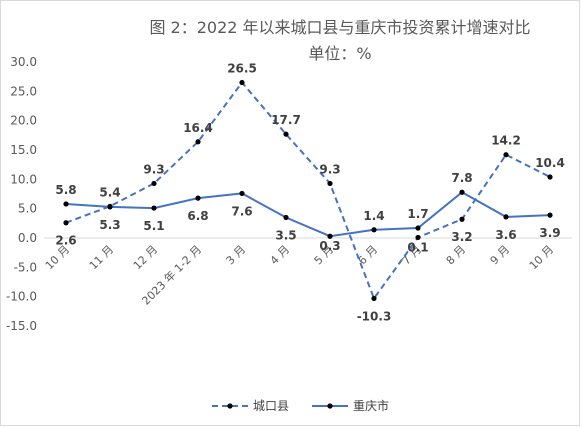 This screenshot has width=582, height=428. I want to click on data-label: -10.3, so click(374, 316).